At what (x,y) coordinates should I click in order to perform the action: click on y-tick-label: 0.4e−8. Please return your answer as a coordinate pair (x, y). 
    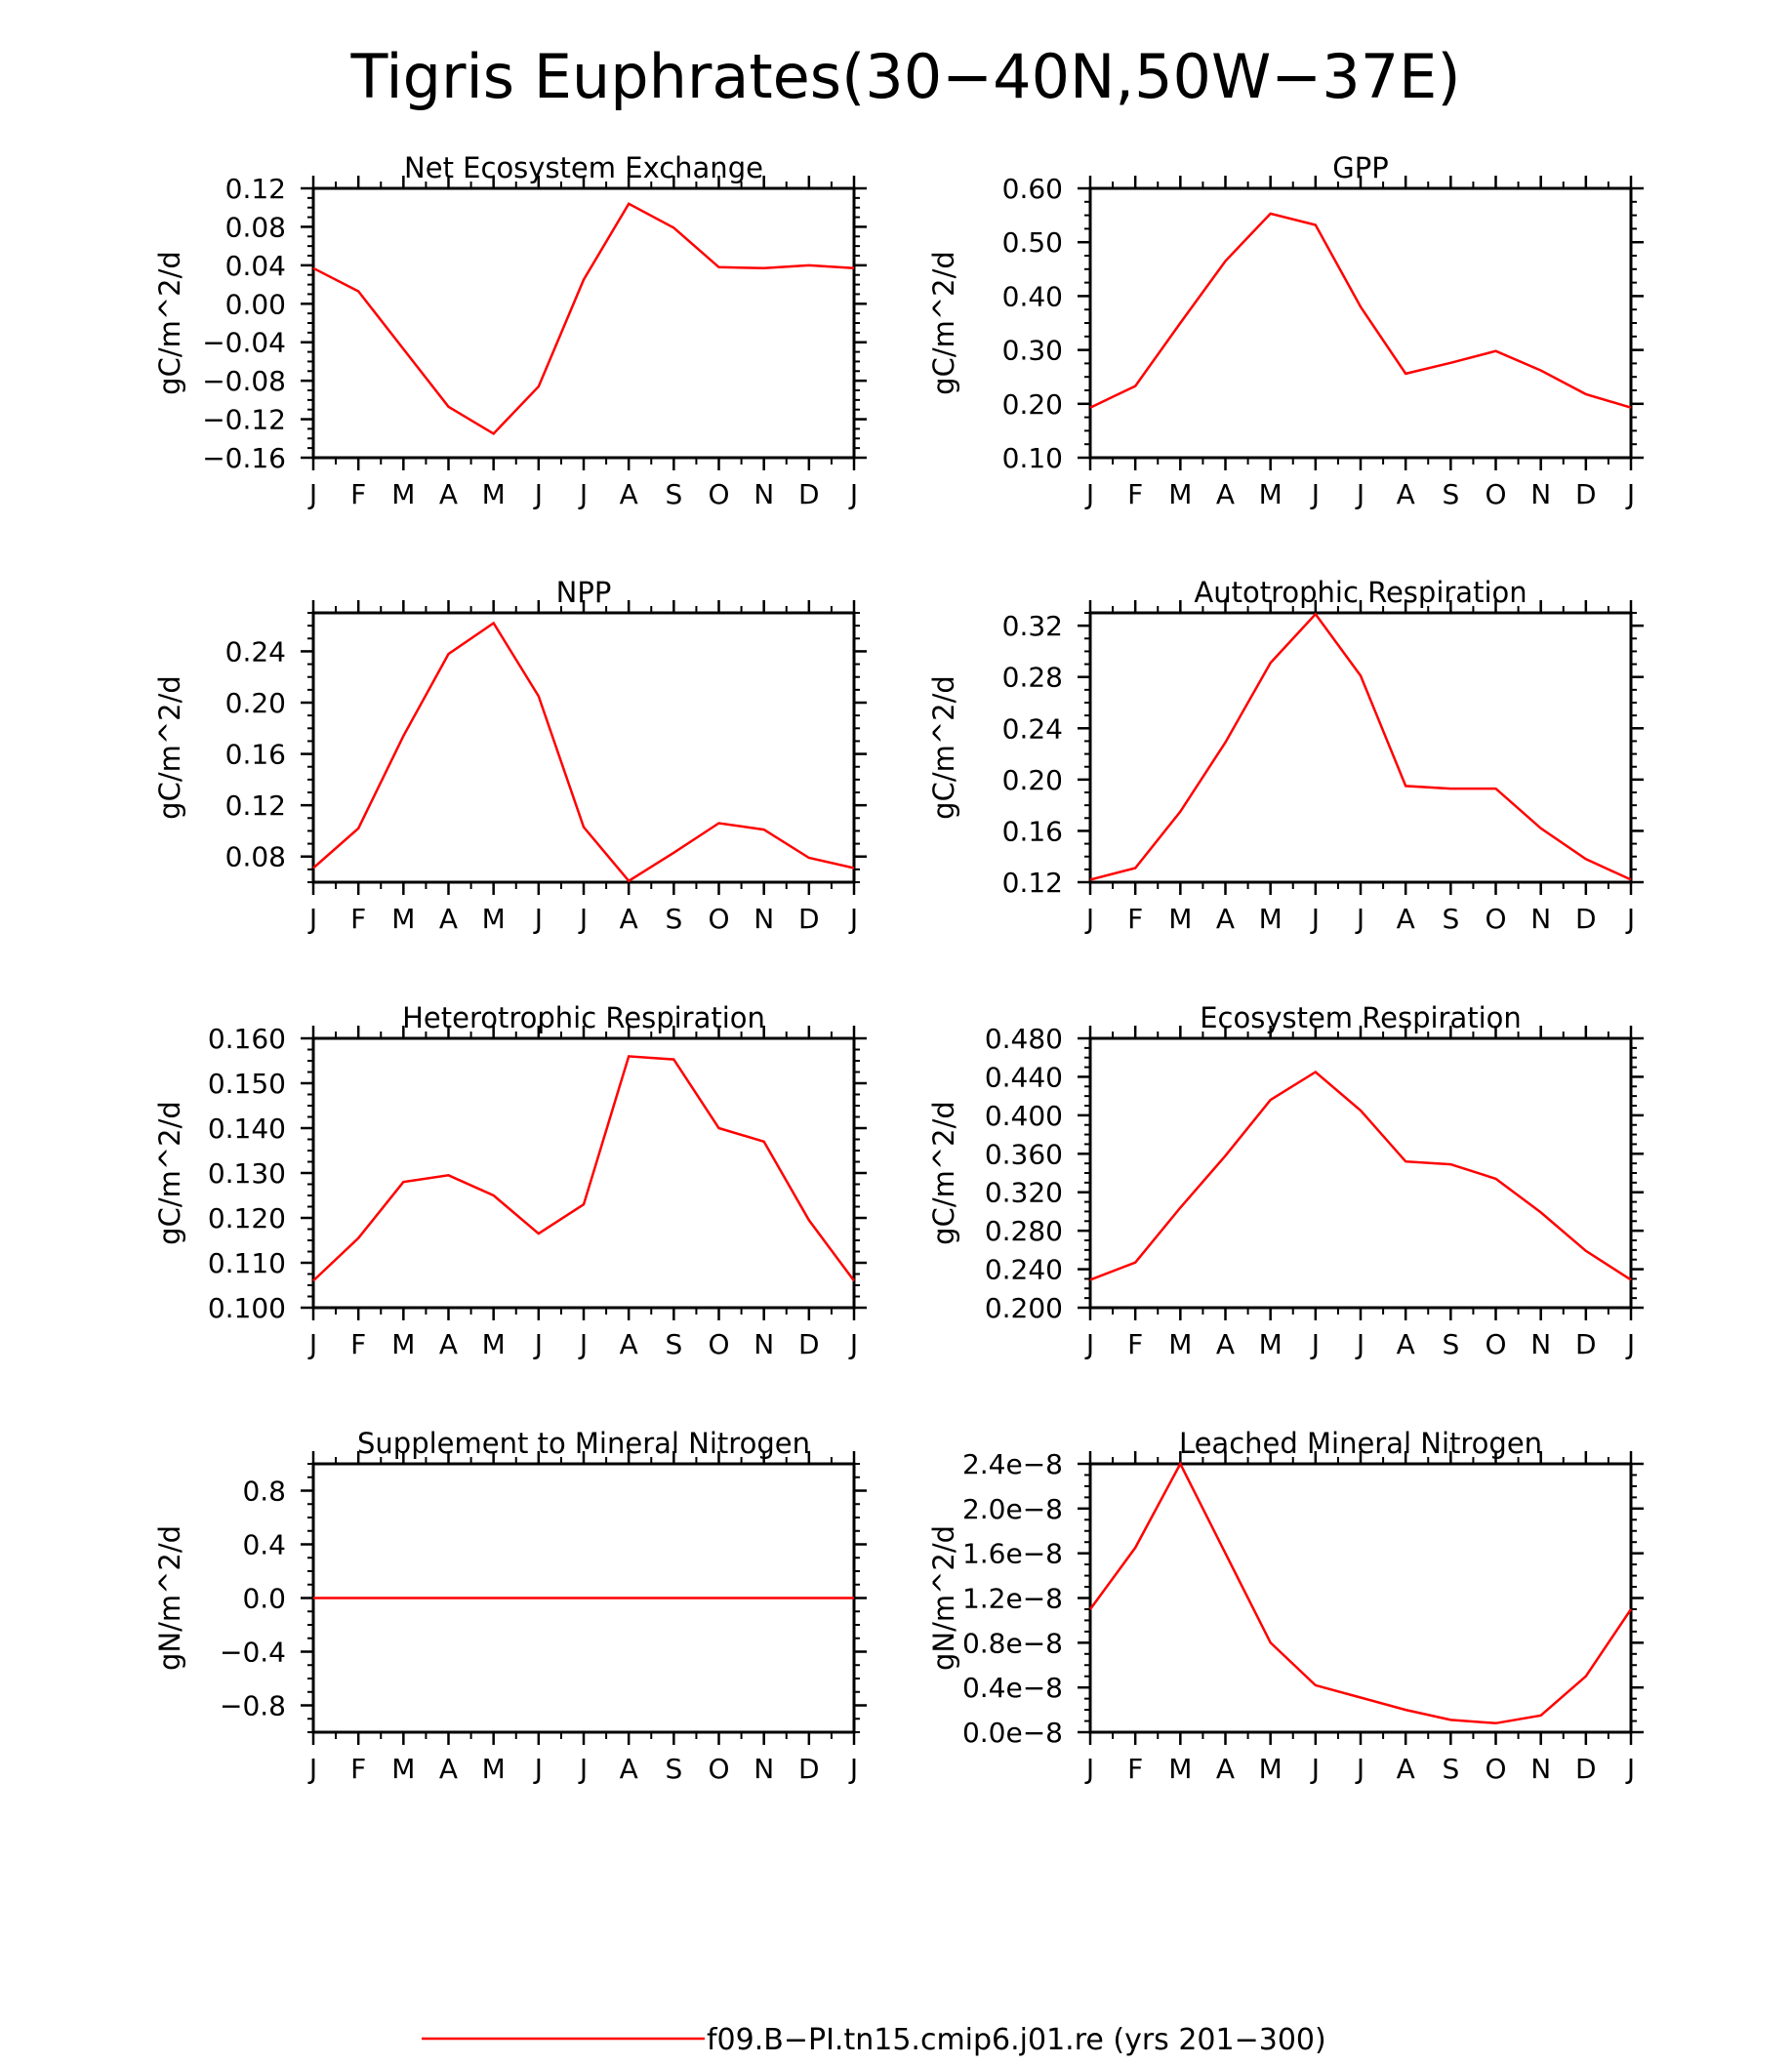
    Looking at the image, I should click on (1012, 1688).